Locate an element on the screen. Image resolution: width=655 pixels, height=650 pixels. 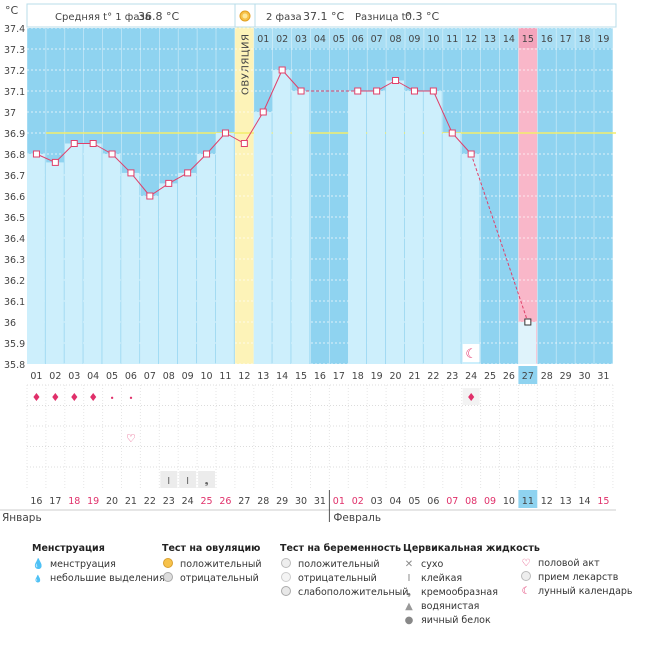
calendar-date: 15 is located at coordinates (603, 501).